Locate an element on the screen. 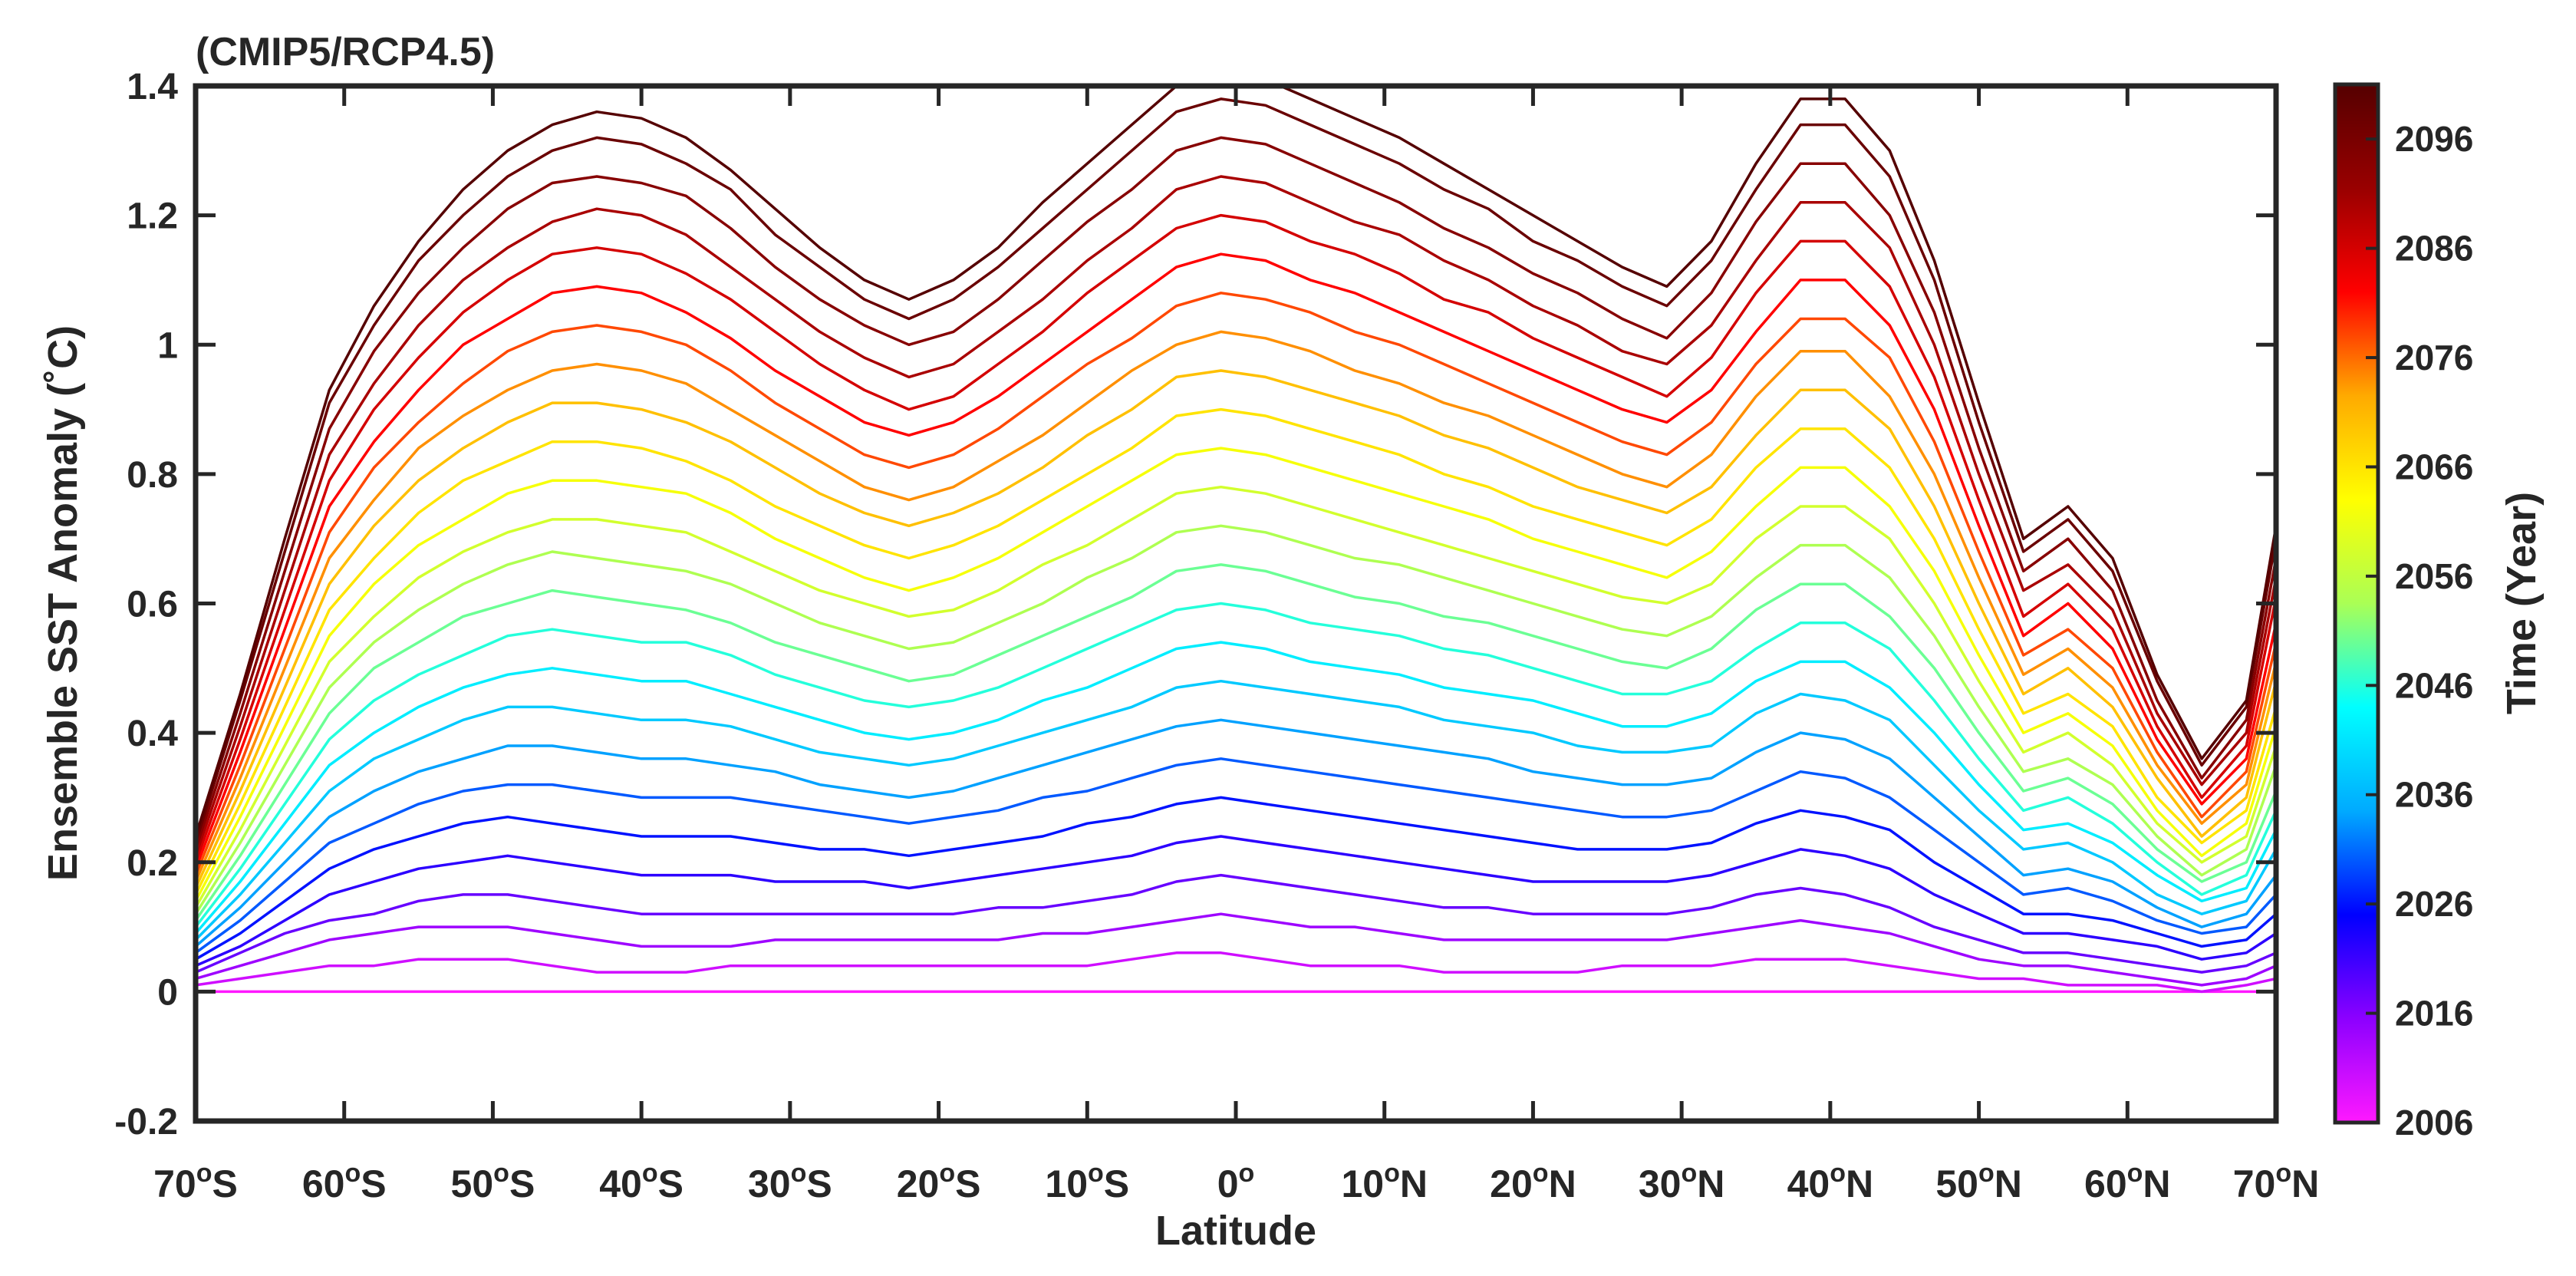 The image size is (2576, 1276). x-tick-number: 20 is located at coordinates (918, 1183).